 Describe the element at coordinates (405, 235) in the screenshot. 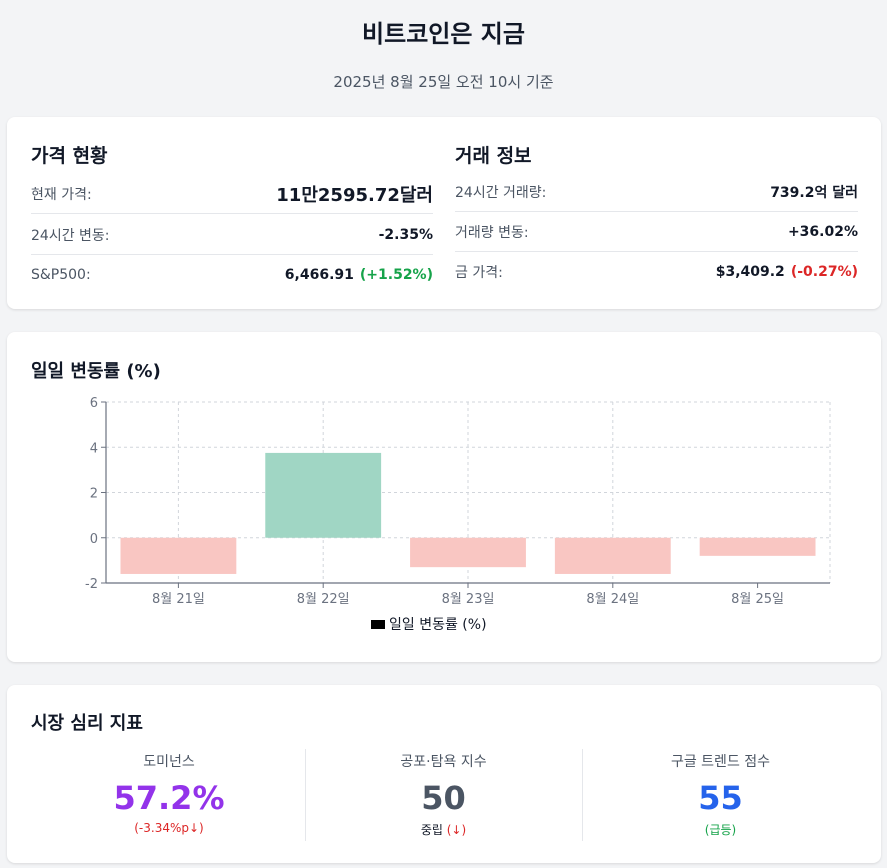

I see `change-24h-value: -2.35%` at that location.